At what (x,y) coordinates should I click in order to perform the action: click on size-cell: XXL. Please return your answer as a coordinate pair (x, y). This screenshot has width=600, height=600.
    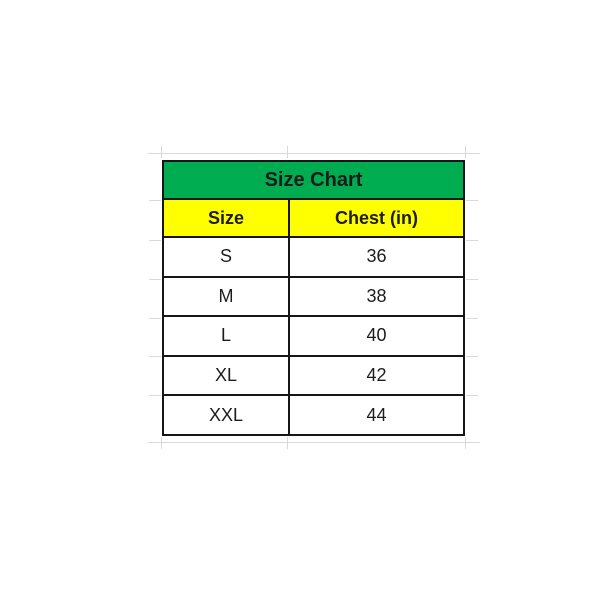
    Looking at the image, I should click on (226, 414).